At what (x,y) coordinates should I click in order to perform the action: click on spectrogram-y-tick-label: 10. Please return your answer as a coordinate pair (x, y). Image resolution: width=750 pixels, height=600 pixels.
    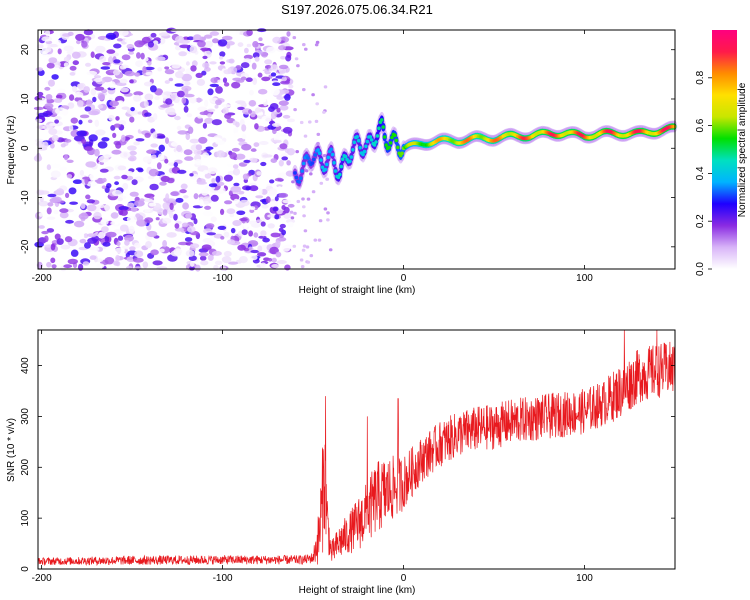
    Looking at the image, I should click on (25, 99).